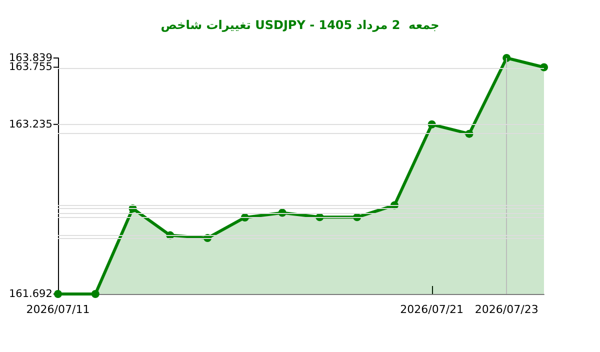 Image resolution: width=600 pixels, height=352 pixels. I want to click on y-tick-label: 163.755, so click(30, 67).